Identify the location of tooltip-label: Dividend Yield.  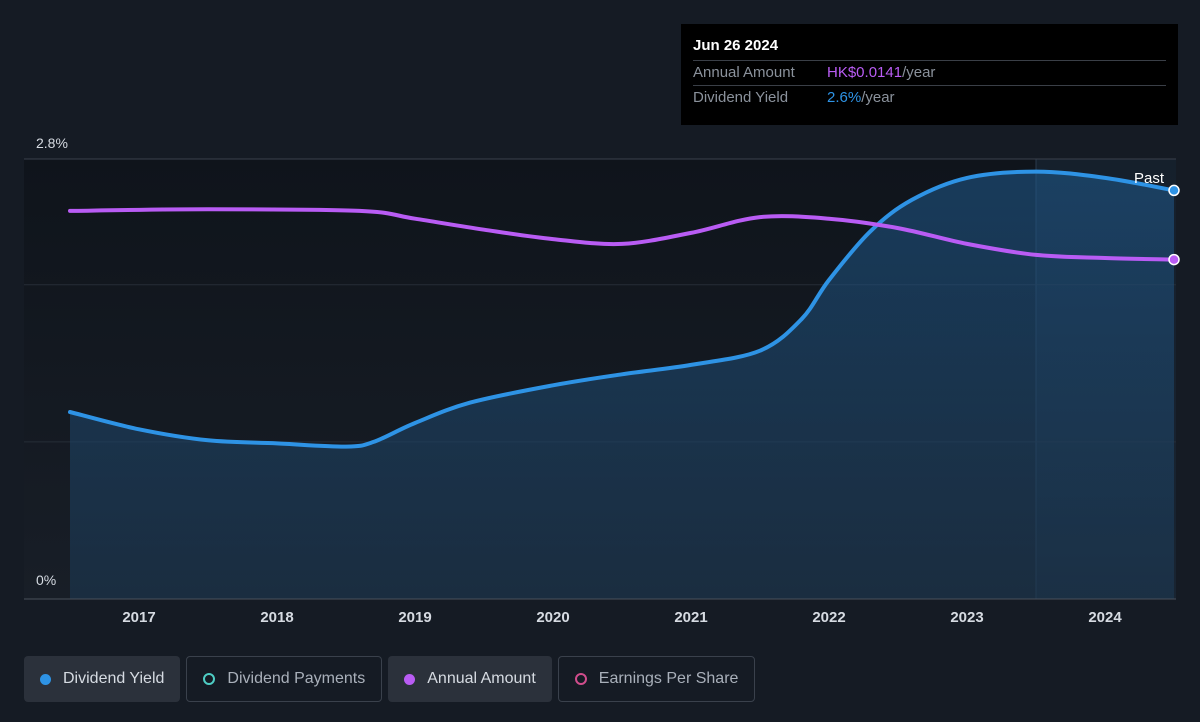
(741, 97).